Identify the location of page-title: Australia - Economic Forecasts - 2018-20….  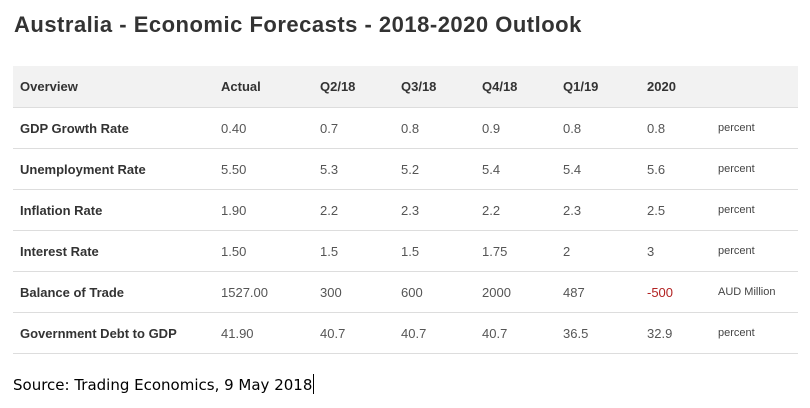
(298, 24).